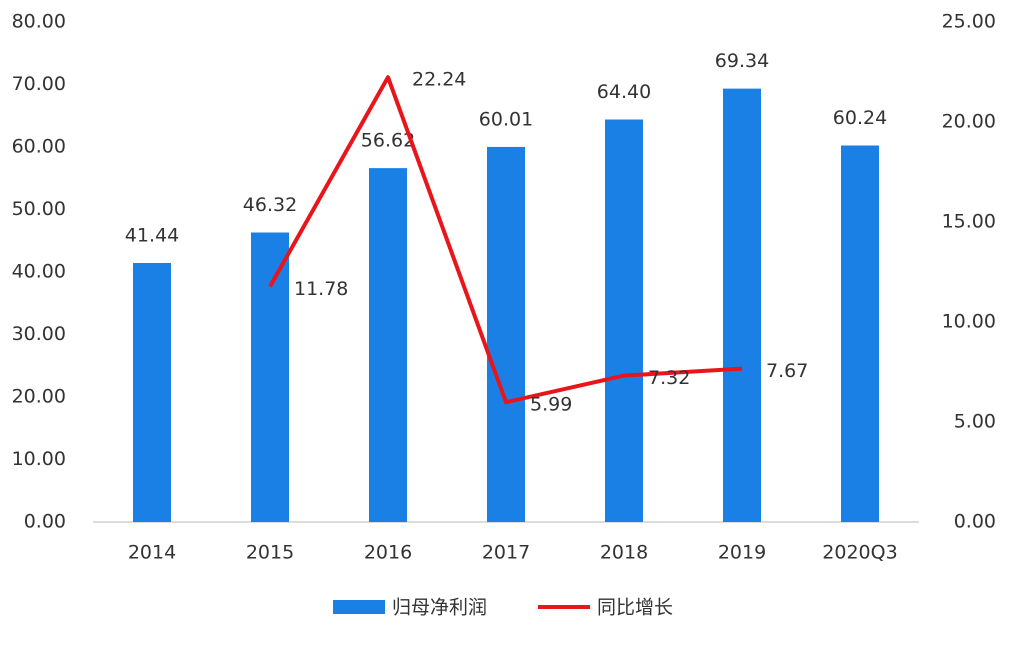 The image size is (1019, 645). I want to click on legend-swatch, so click(359, 607).